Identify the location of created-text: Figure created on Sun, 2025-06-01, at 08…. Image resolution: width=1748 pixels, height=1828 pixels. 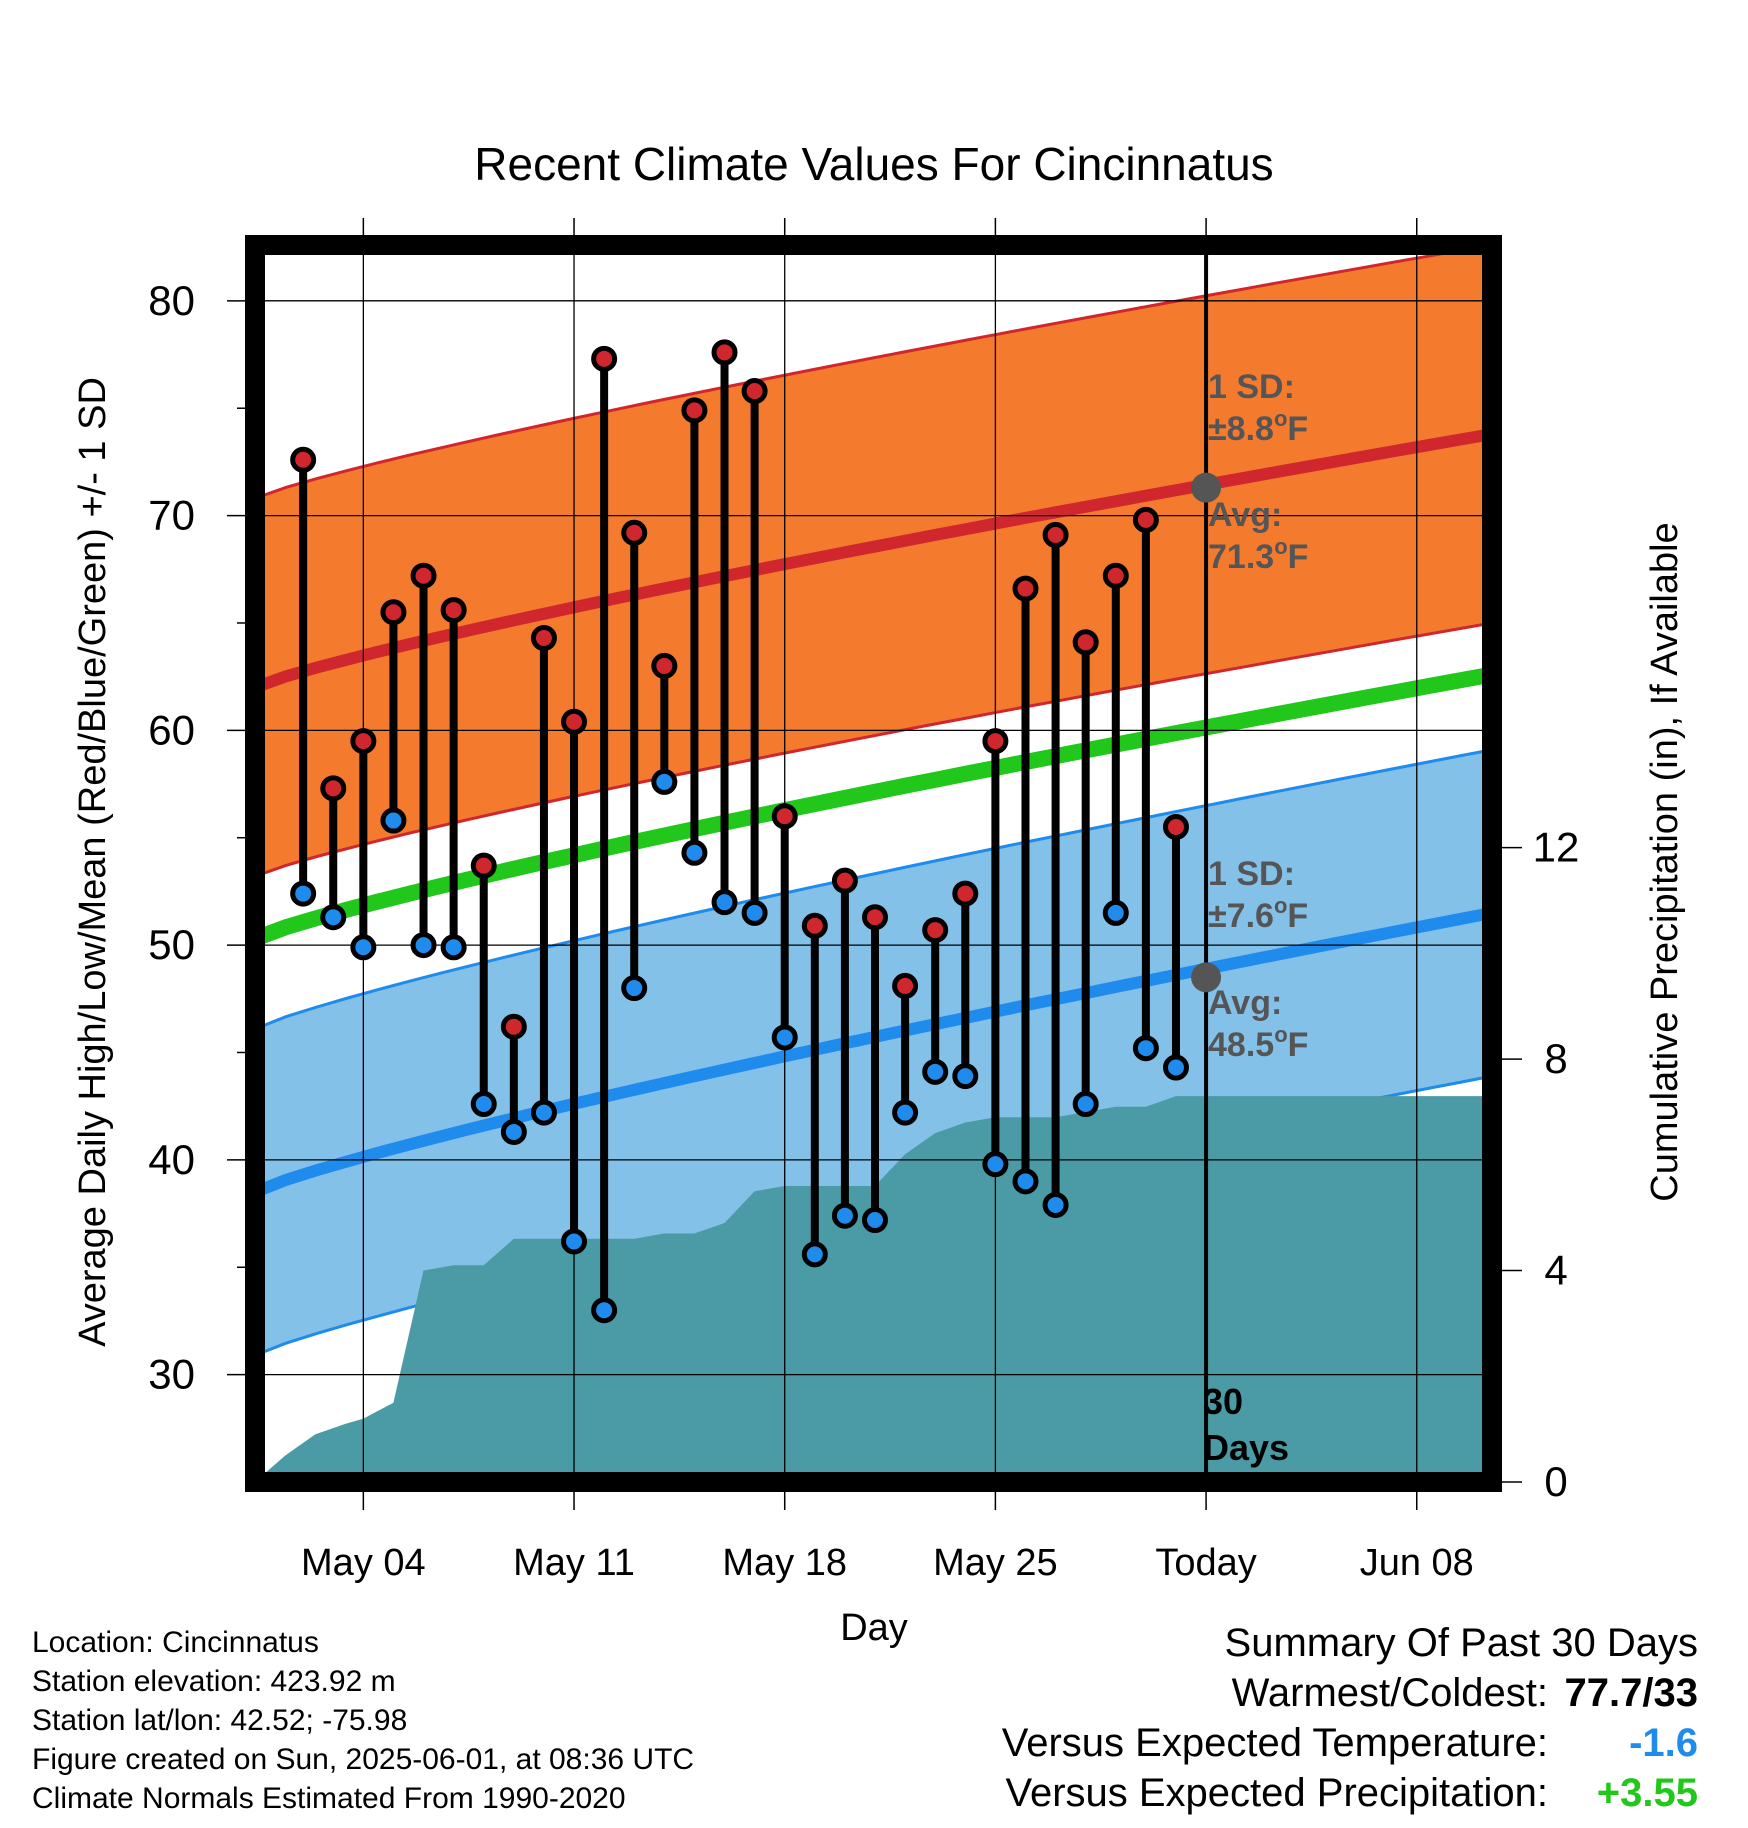
(363, 1759).